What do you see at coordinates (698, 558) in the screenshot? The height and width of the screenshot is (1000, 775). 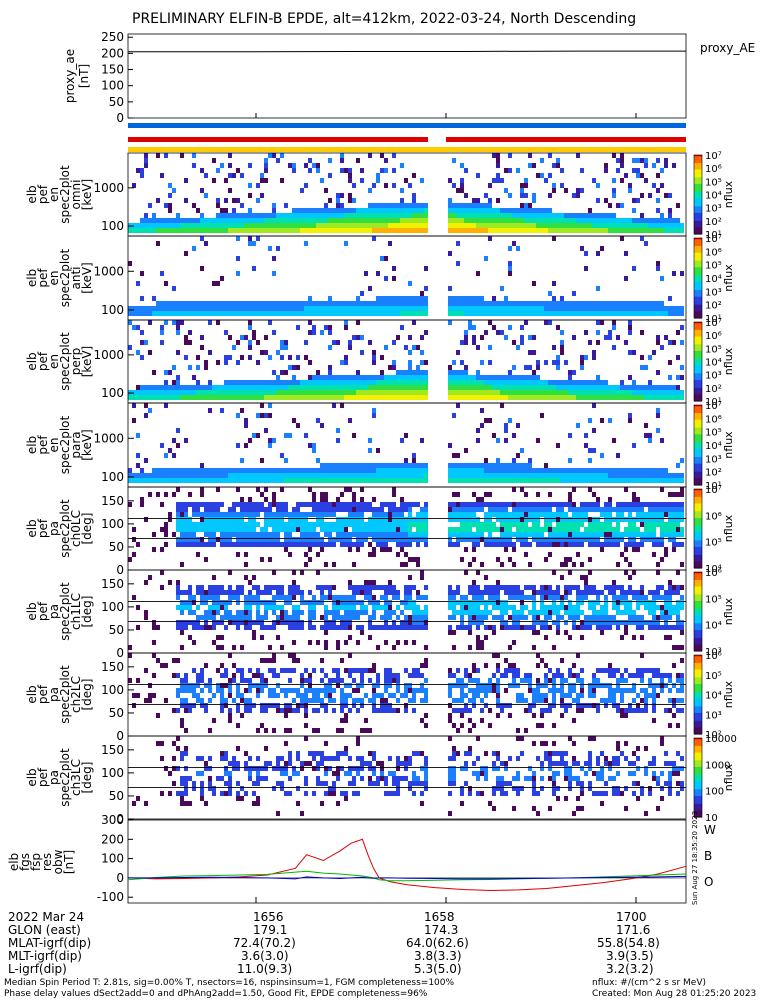 I see `panel-5-colorbar-cell` at bounding box center [698, 558].